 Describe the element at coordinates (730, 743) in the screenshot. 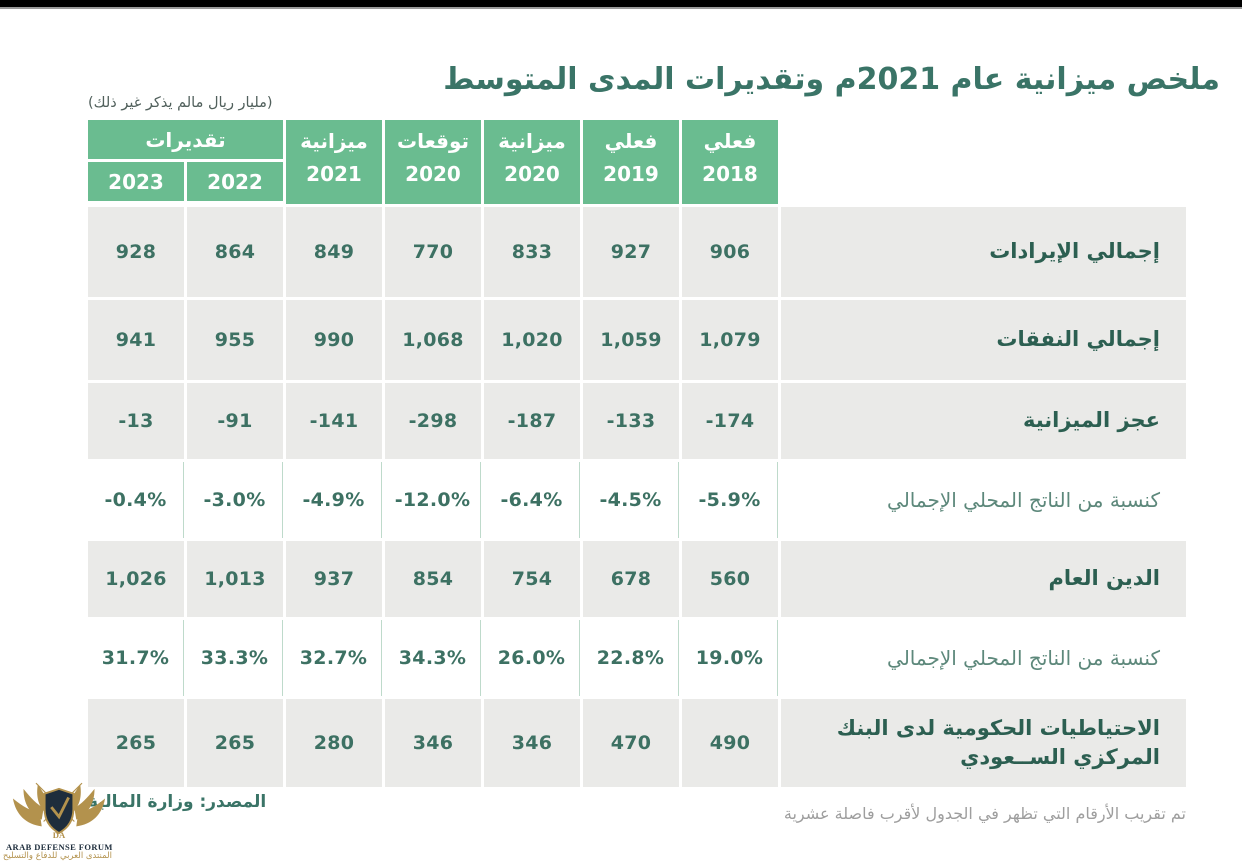

I see `cell-r6-c6: 490` at that location.